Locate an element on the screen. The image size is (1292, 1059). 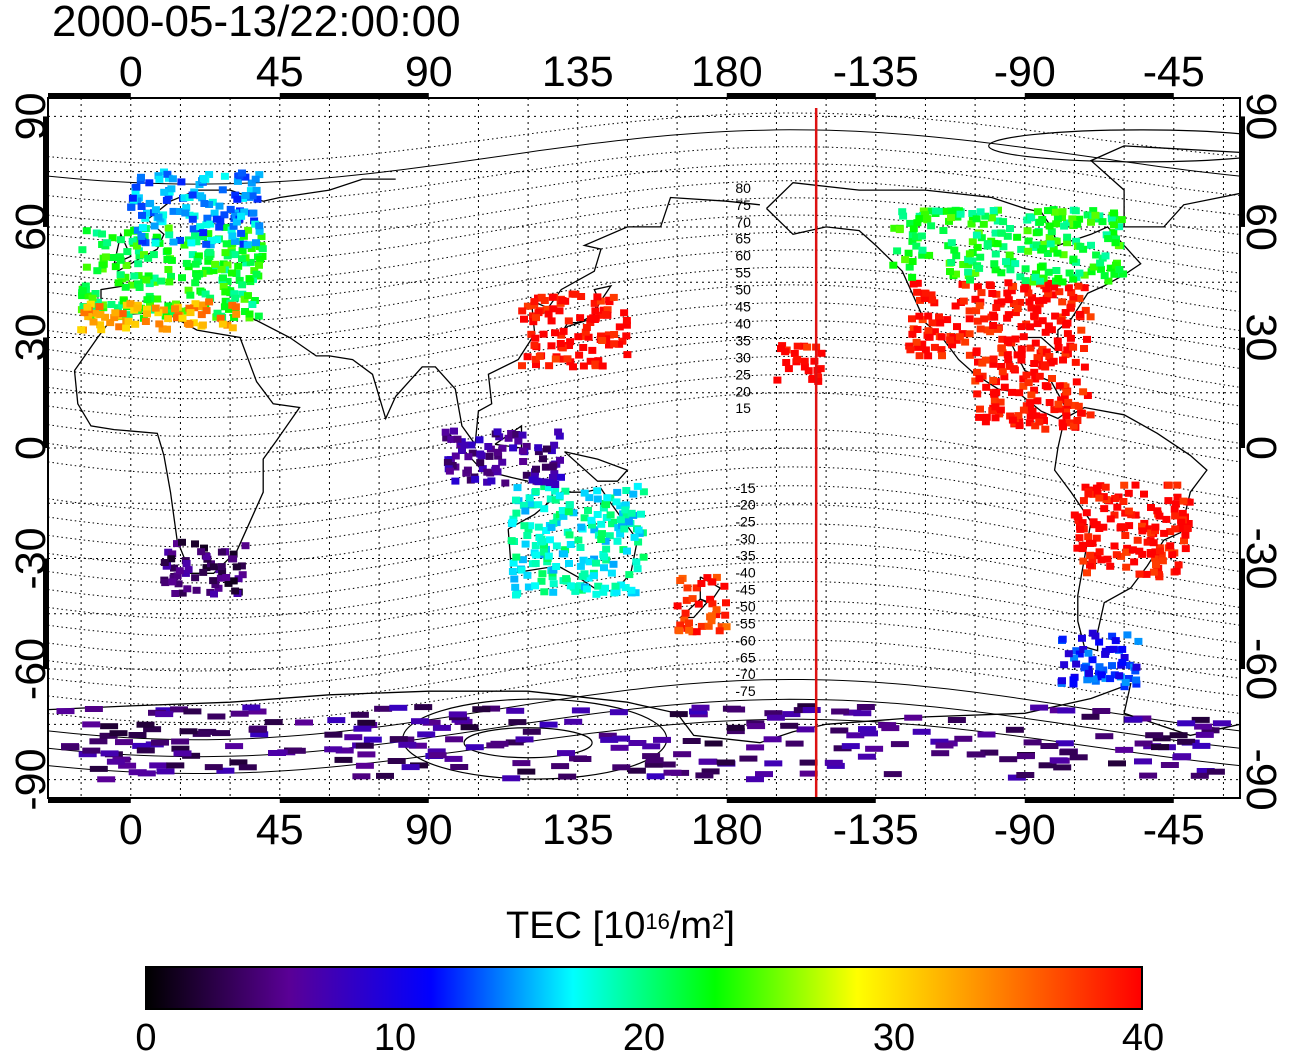
right-tick-label: 30 is located at coordinates (1261, 338).